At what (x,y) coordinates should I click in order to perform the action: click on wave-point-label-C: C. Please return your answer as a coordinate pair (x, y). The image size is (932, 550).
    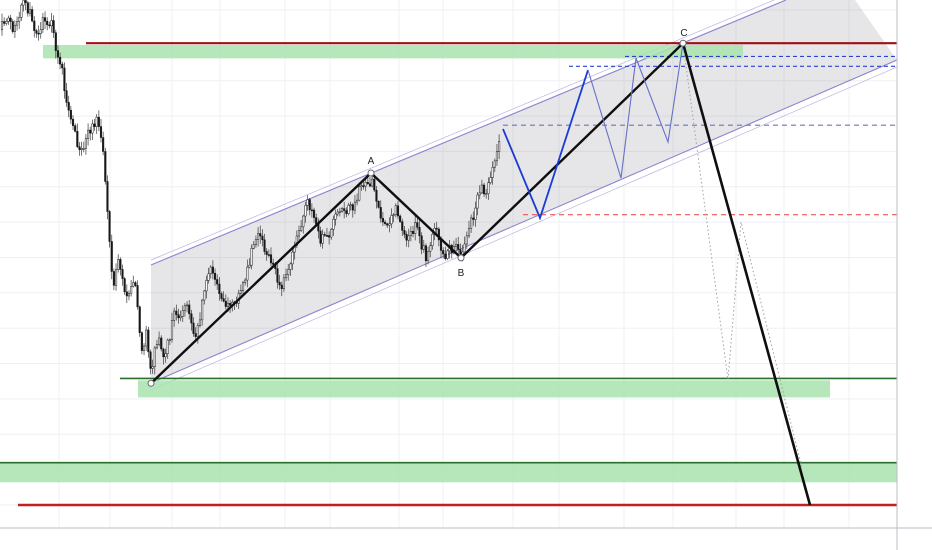
    Looking at the image, I should click on (683, 33).